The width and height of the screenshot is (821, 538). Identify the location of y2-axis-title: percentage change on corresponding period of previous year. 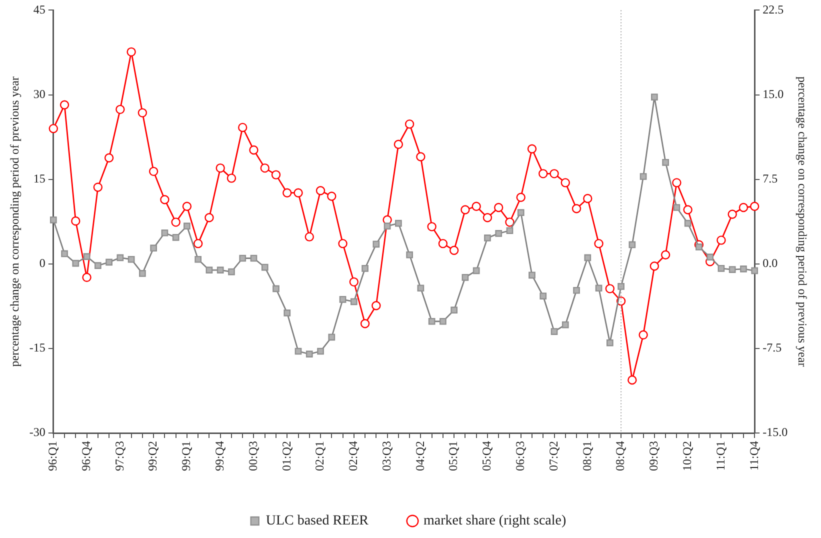
(803, 221).